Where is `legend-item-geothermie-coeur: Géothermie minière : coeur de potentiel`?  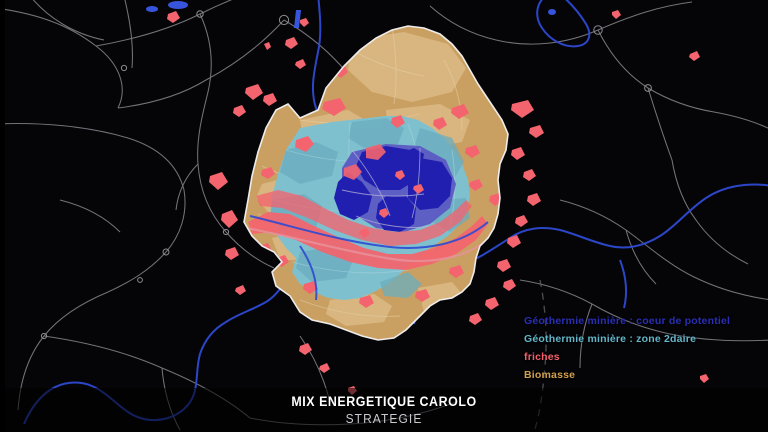
legend-item-geothermie-coeur: Géothermie minière : coeur de potentiel is located at coordinates (627, 321).